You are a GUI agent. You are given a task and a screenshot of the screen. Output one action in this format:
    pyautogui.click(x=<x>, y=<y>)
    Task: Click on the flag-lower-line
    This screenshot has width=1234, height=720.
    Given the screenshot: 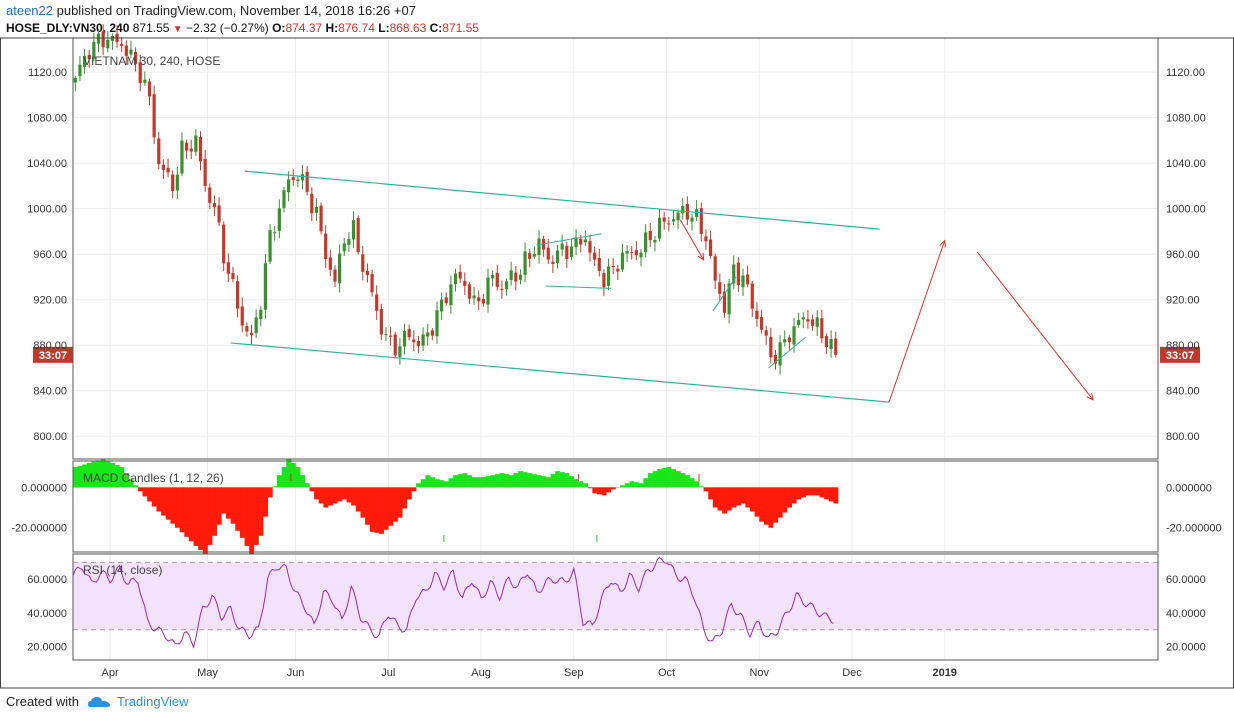 What is the action you would take?
    pyautogui.click(x=578, y=287)
    